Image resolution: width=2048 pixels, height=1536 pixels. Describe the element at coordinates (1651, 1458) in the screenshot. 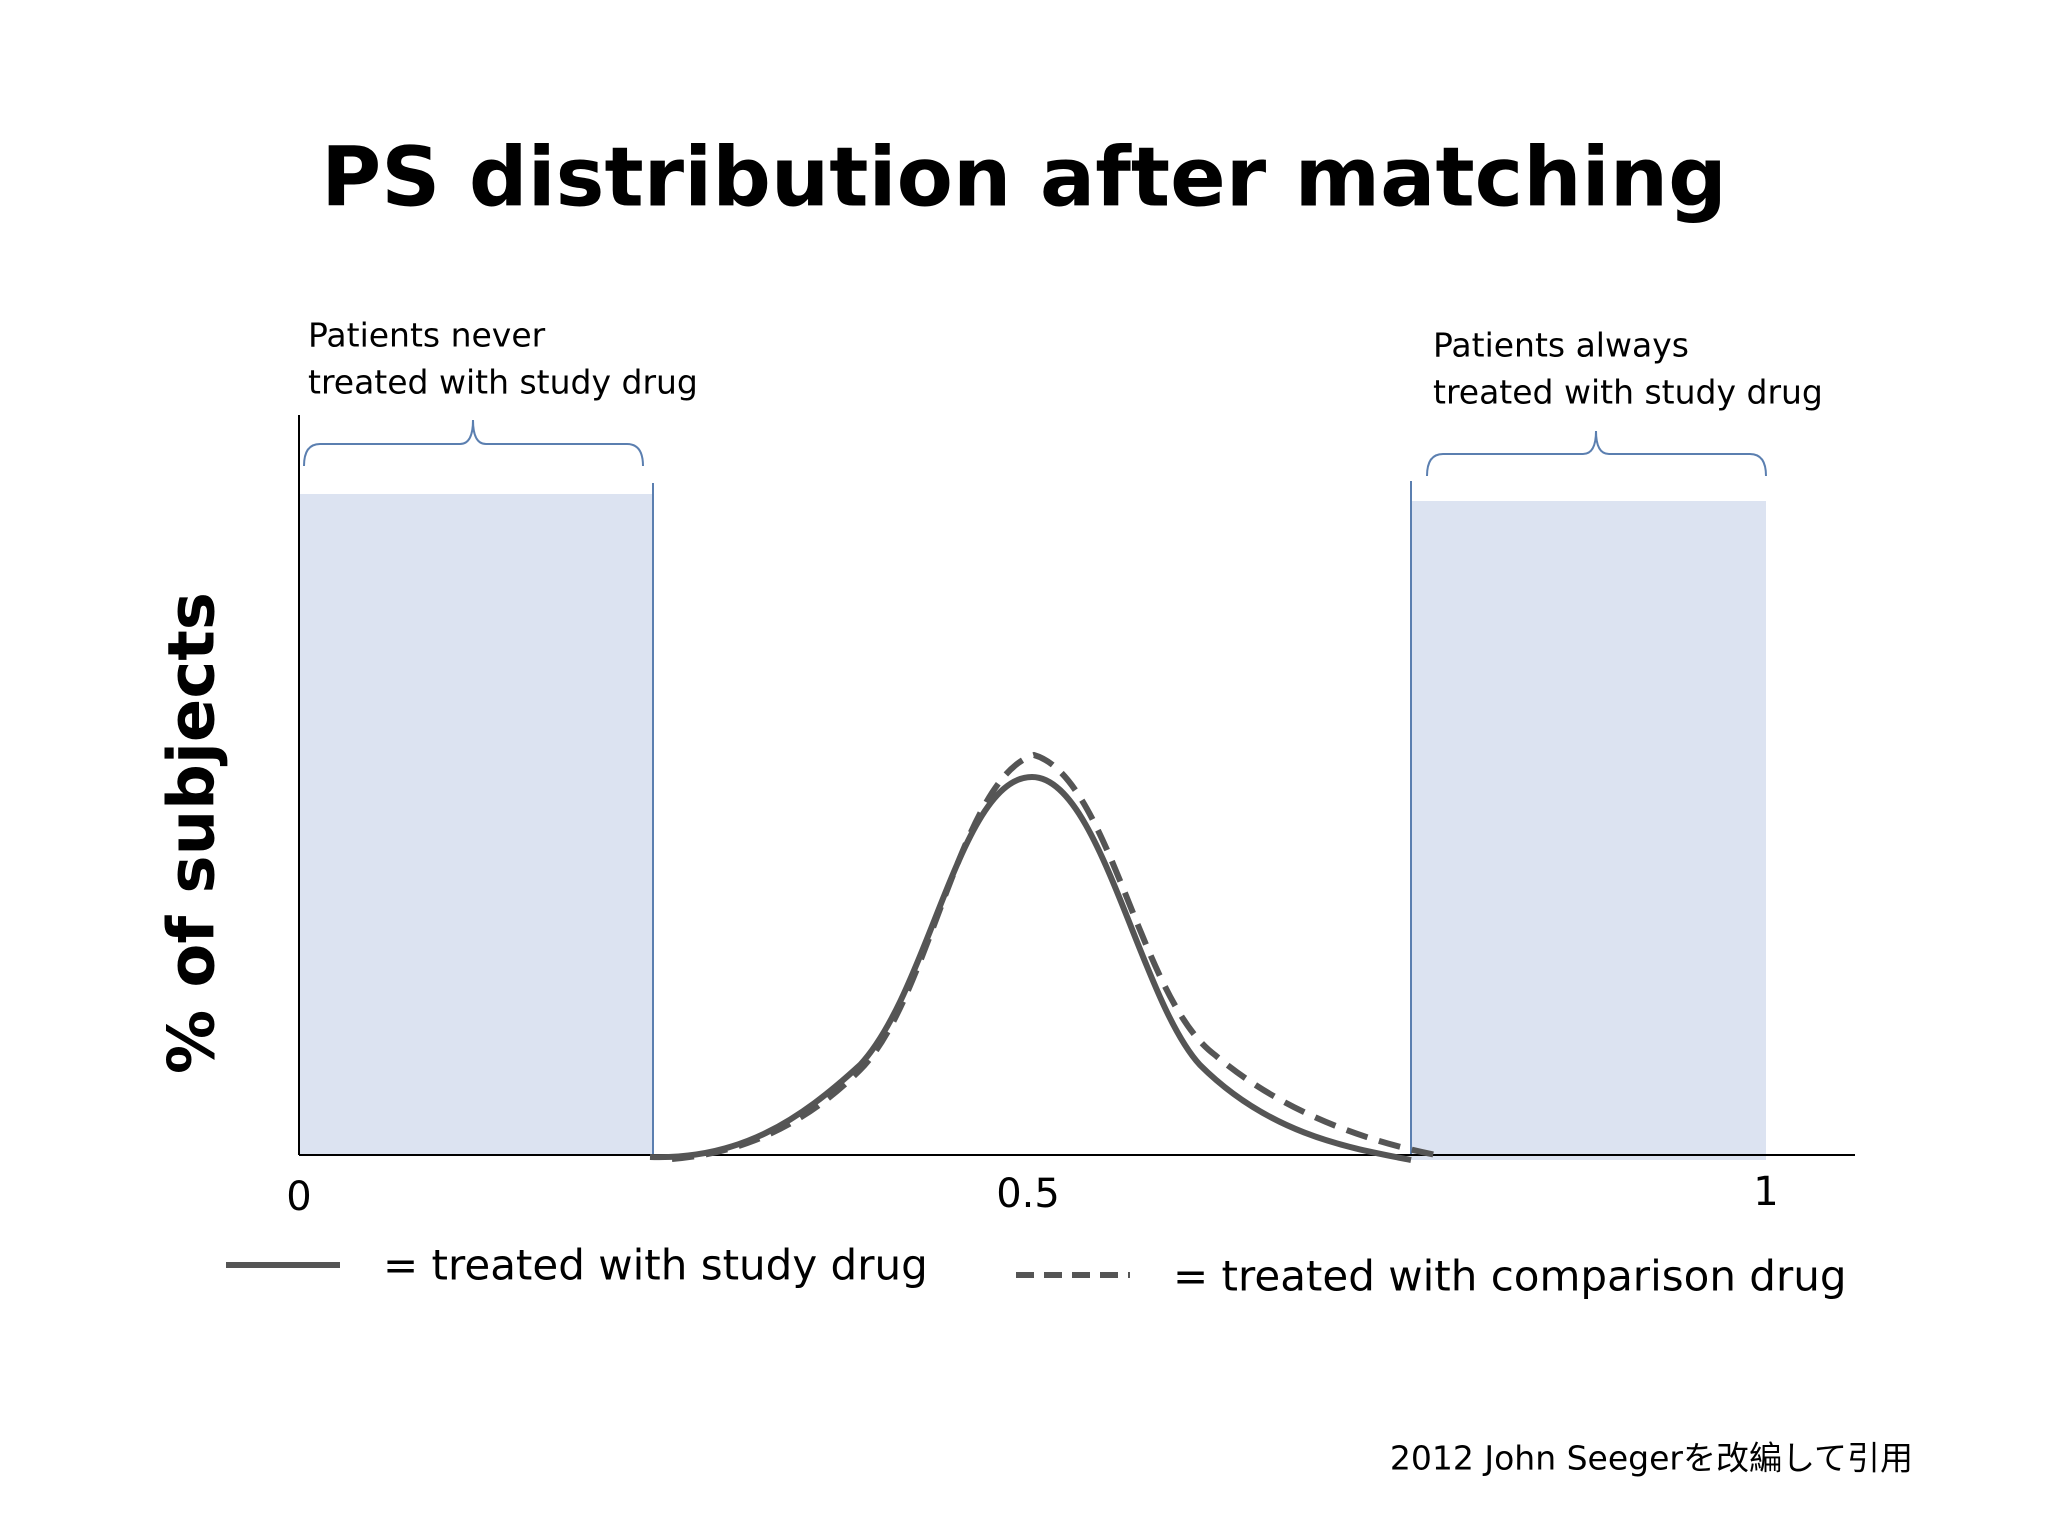

I see `footer: 2012 John Seegerを改編して引用` at that location.